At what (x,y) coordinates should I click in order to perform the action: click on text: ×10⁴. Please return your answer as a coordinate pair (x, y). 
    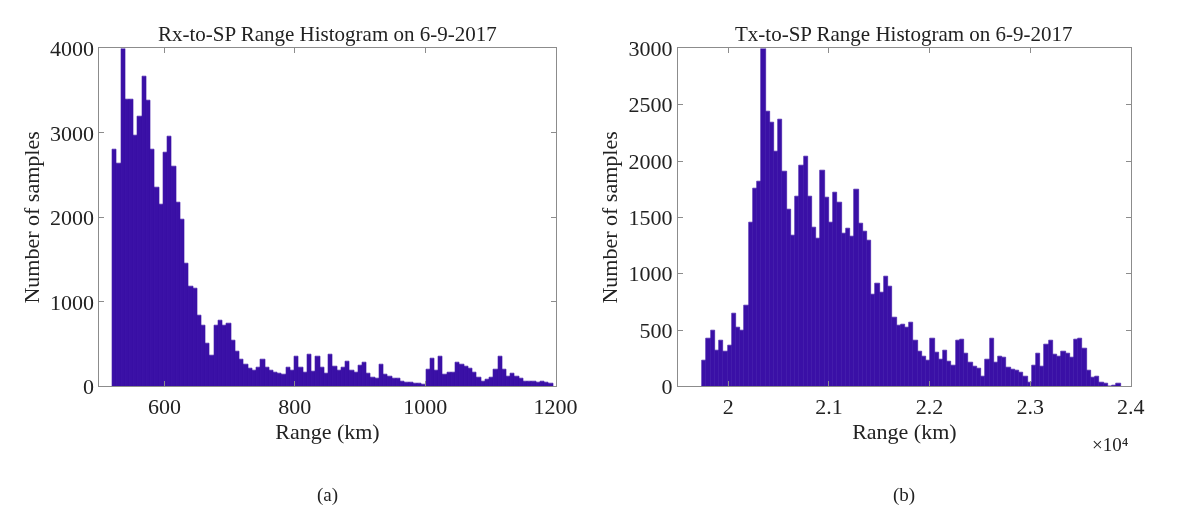
    Looking at the image, I should click on (1110, 444).